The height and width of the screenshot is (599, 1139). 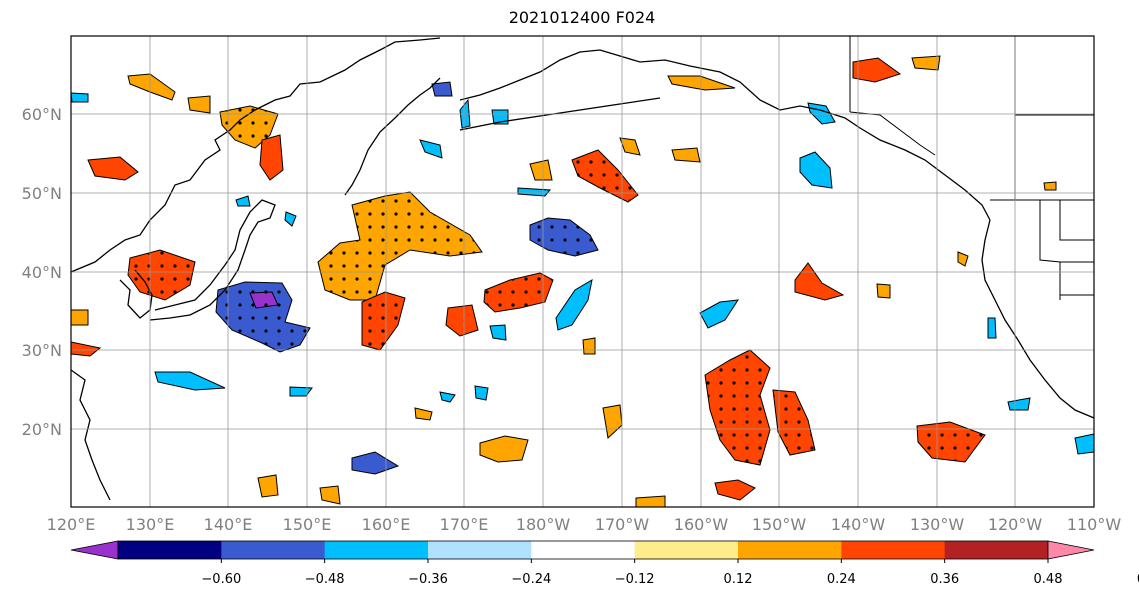 I want to click on border-us-states, so click(x=1066, y=250).